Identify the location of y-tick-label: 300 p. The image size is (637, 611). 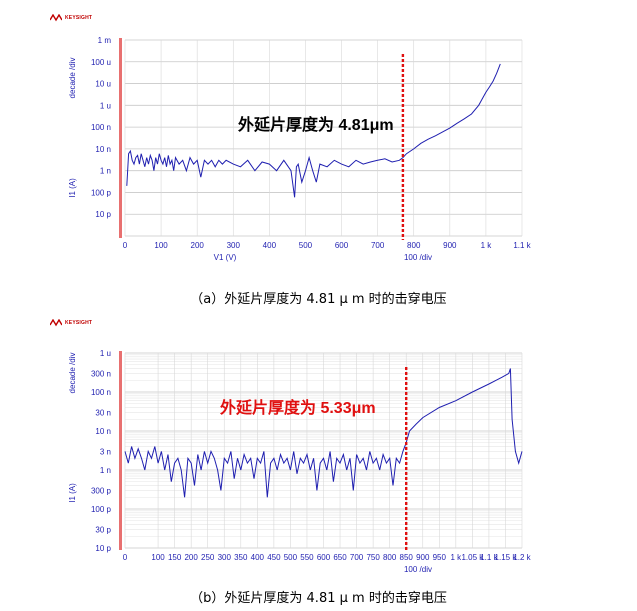
(101, 490).